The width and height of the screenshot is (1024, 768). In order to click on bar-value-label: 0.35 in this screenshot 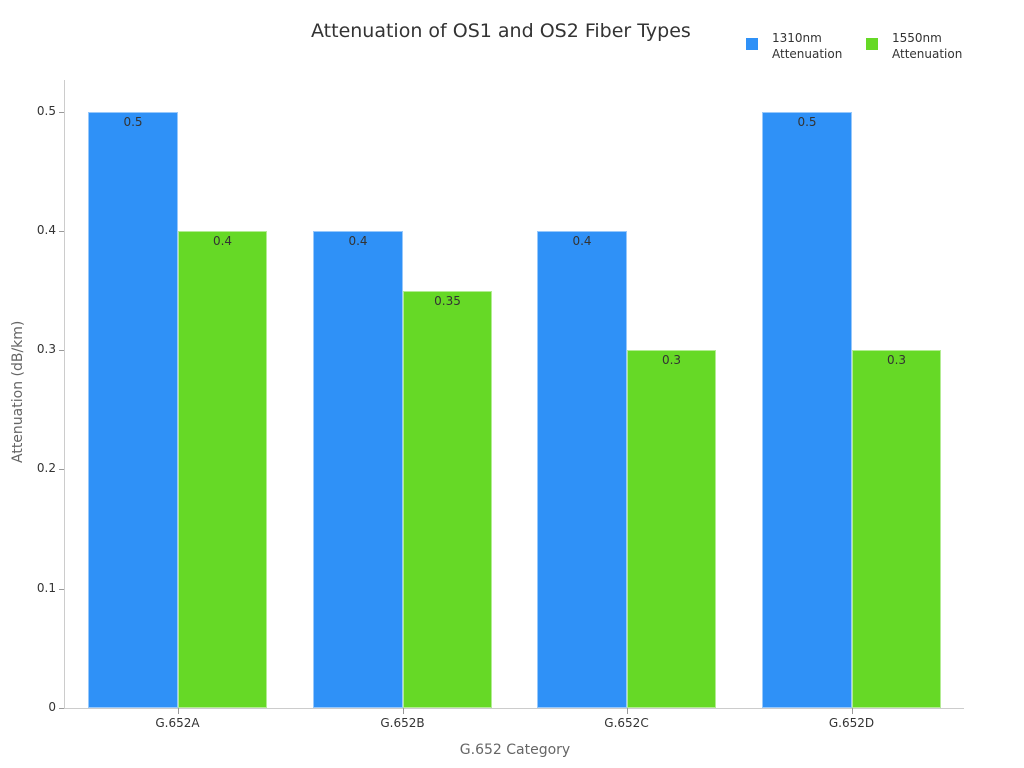, I will do `click(447, 300)`.